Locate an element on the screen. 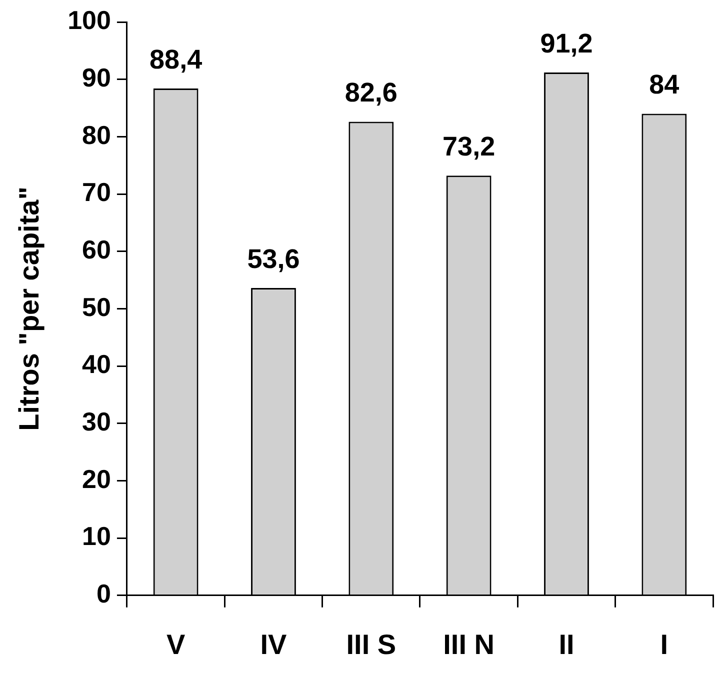 The height and width of the screenshot is (693, 725). data-label: 91,2 is located at coordinates (566, 43).